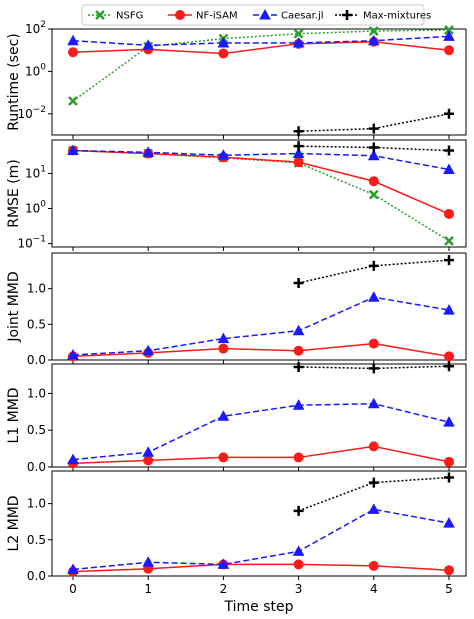  I want to click on y-axis-label: L2 MMD, so click(14, 523).